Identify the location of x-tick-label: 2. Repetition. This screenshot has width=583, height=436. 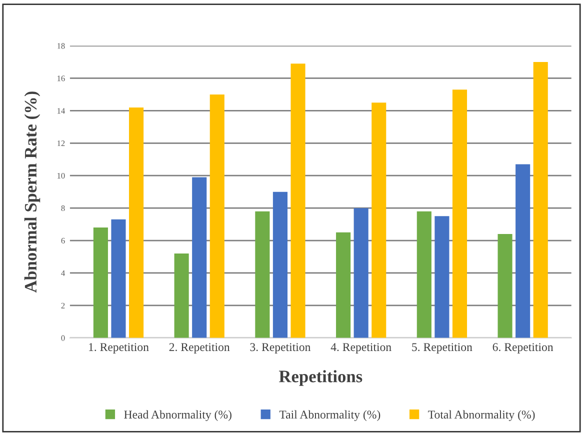
(199, 348).